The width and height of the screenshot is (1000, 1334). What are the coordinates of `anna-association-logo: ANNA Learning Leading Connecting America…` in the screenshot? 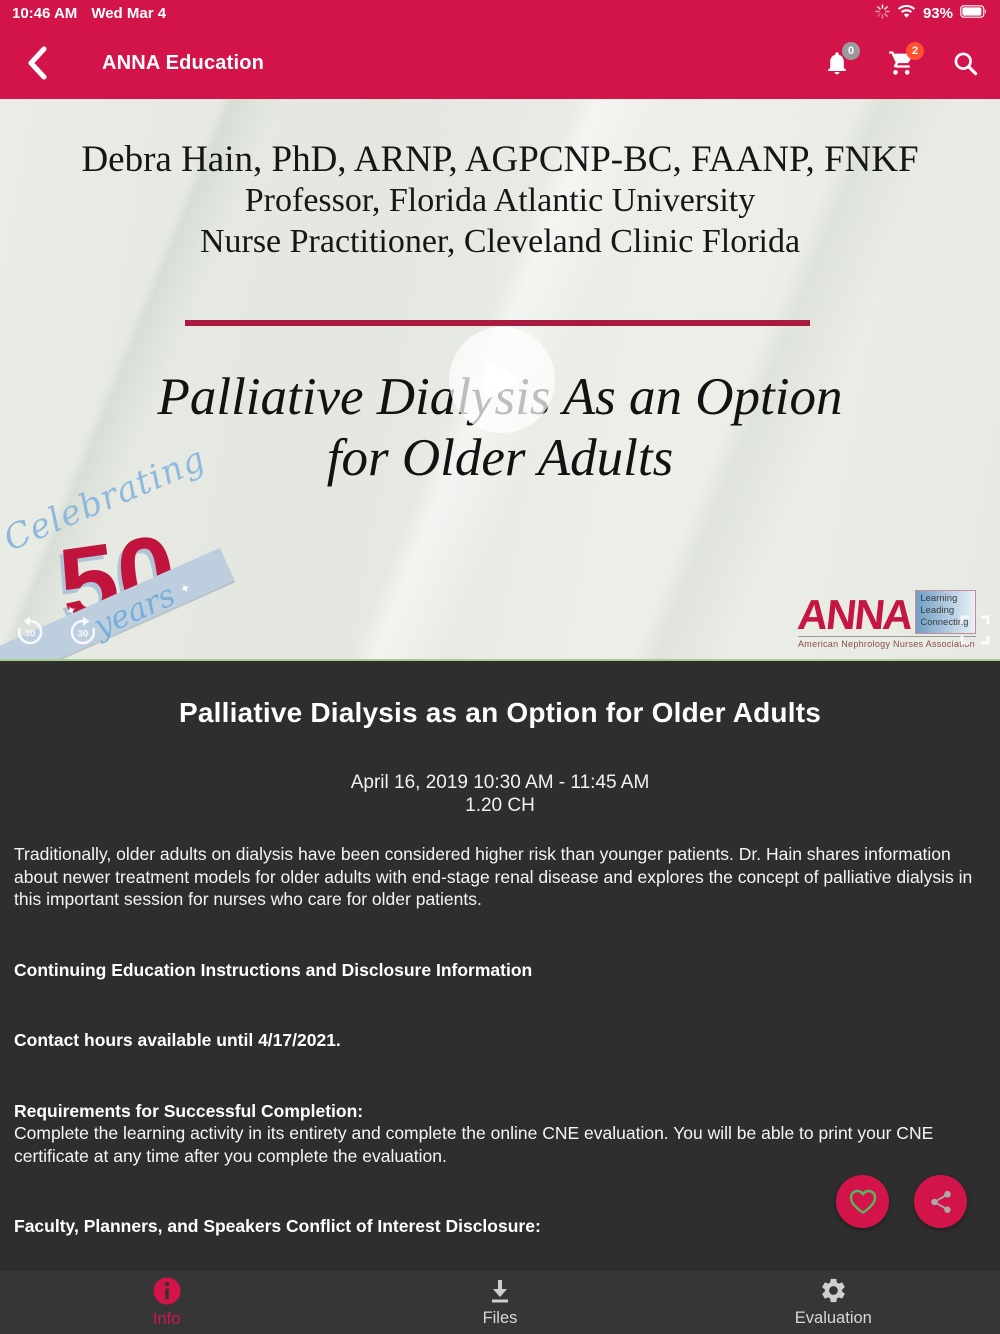 It's located at (885, 619).